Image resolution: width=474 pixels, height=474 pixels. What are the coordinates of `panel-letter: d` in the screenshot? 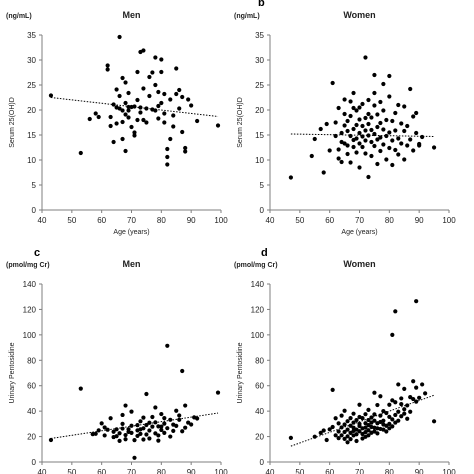 It's located at (264, 253).